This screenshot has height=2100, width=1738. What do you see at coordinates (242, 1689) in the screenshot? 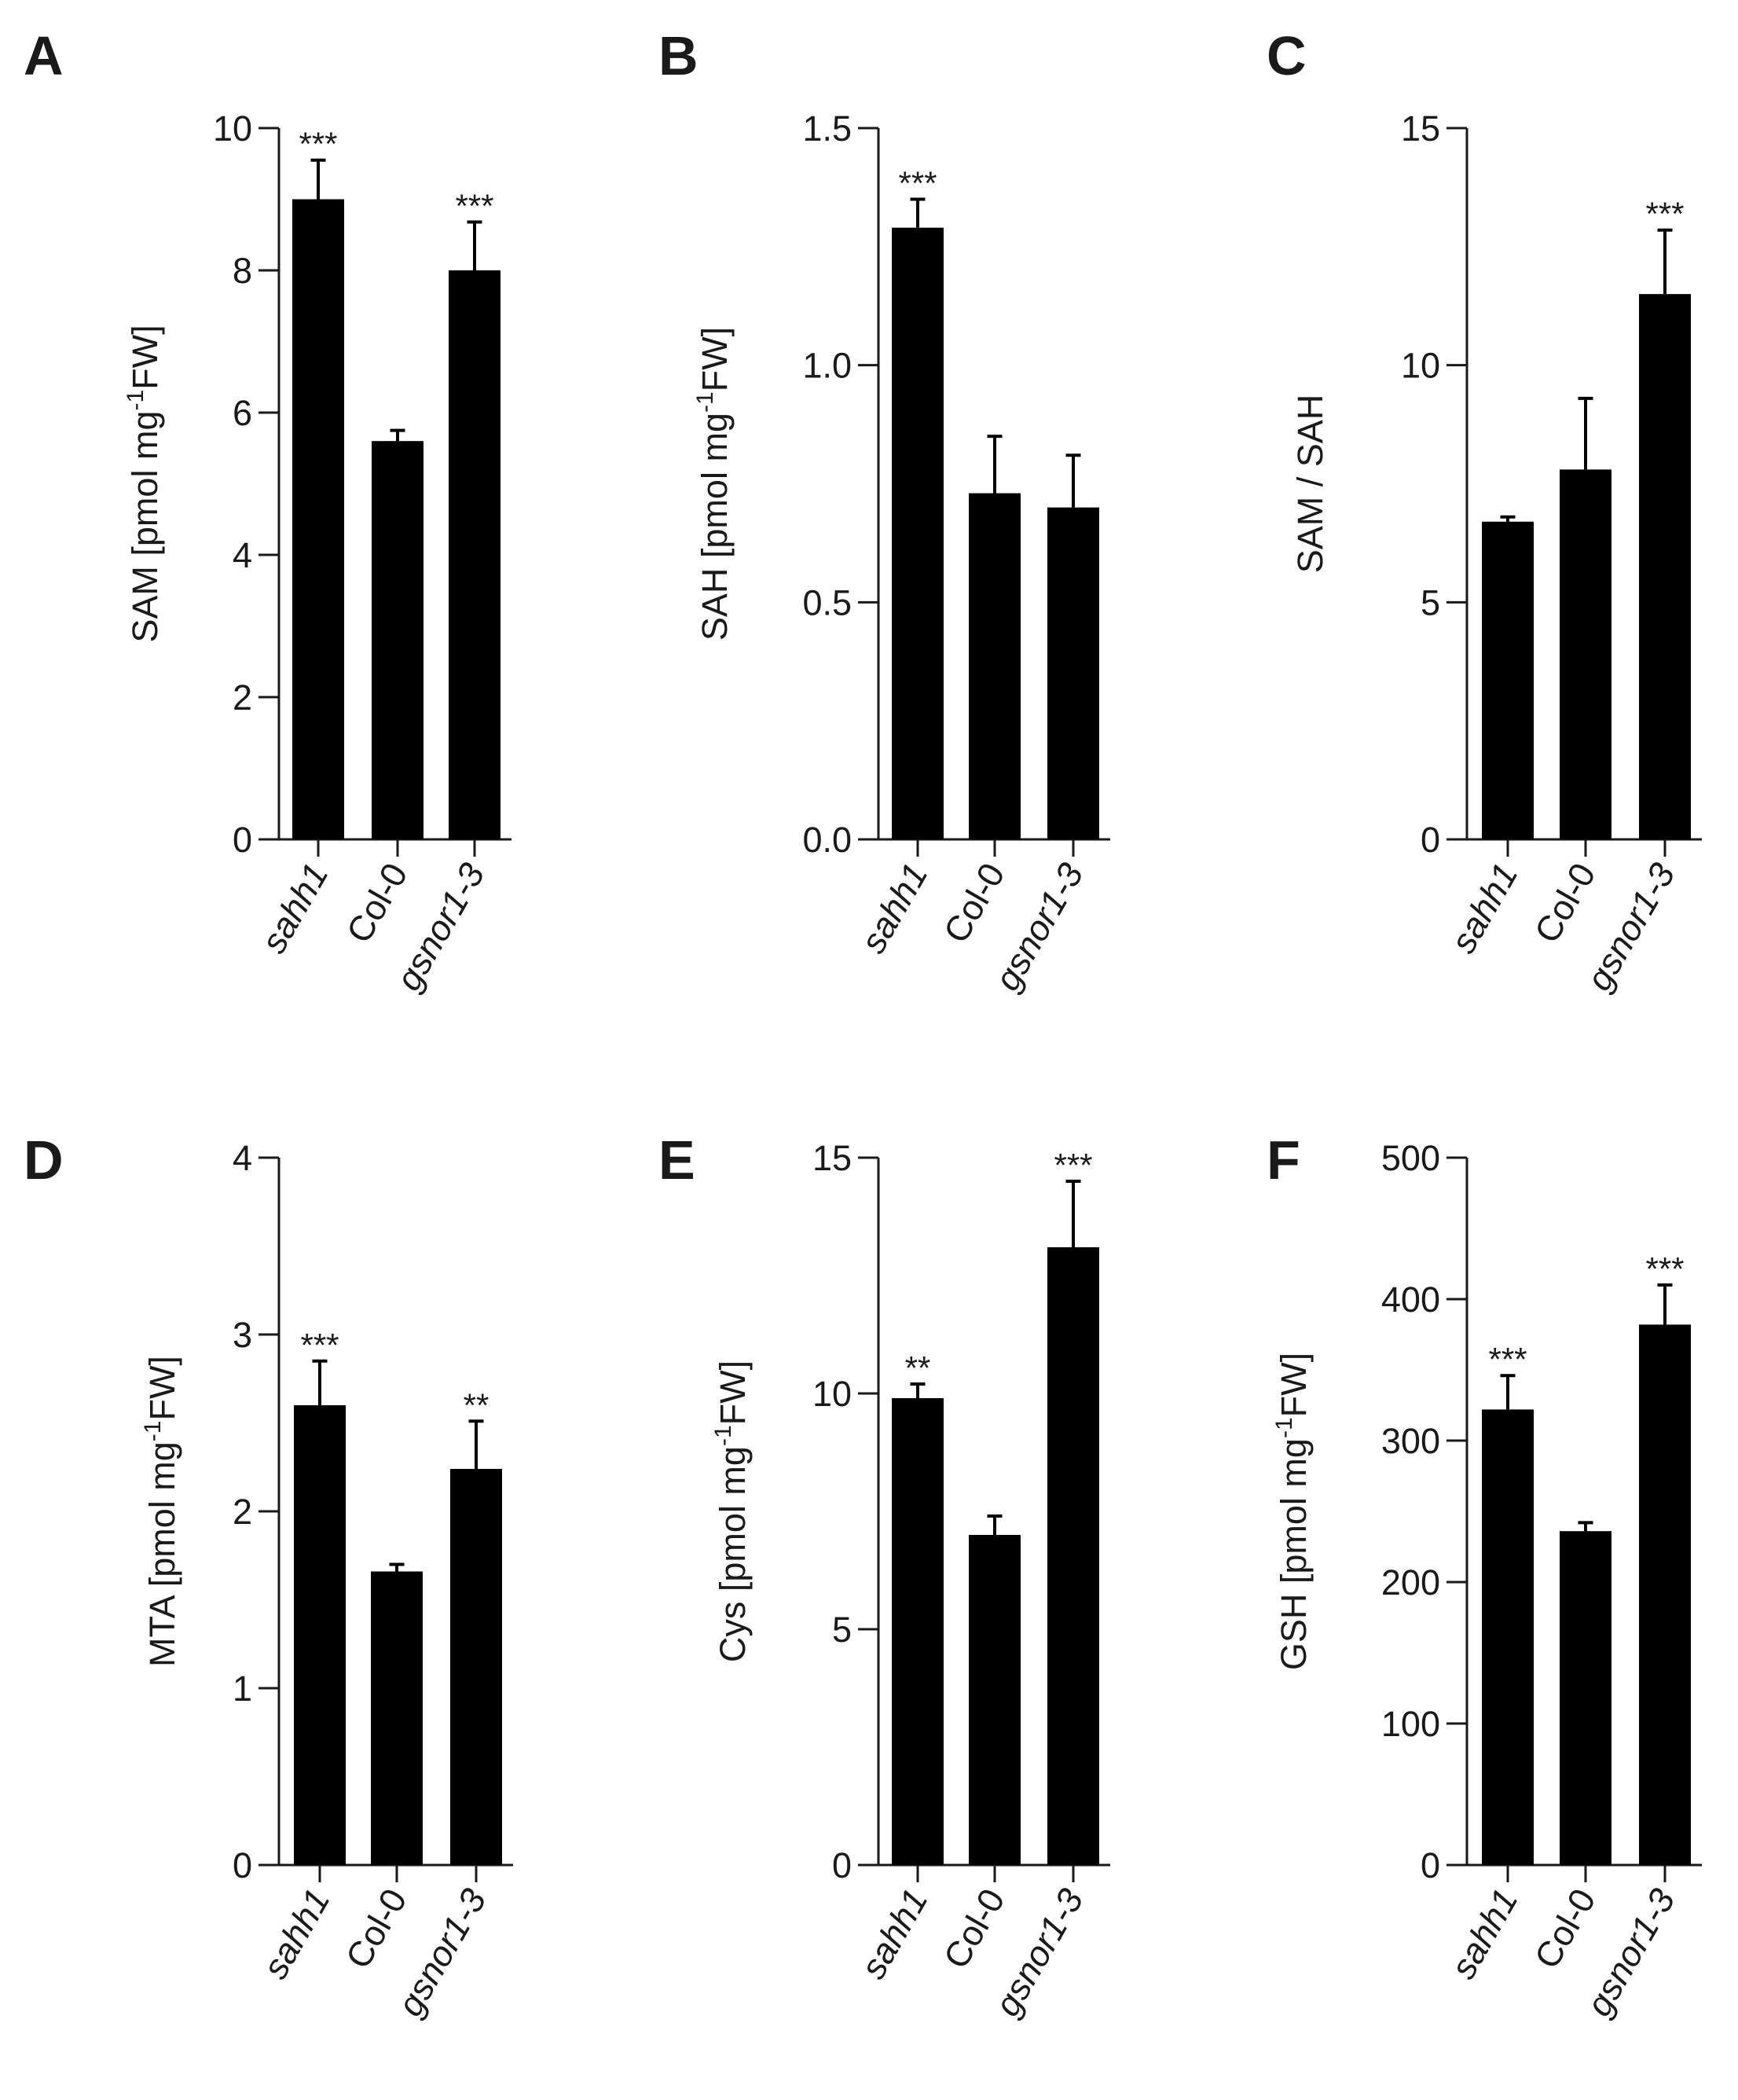
I see `y-tick-label: 1` at bounding box center [242, 1689].